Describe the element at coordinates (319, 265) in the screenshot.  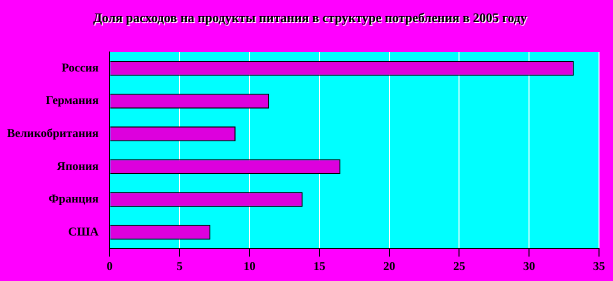
I see `x-tick-label: 15` at that location.